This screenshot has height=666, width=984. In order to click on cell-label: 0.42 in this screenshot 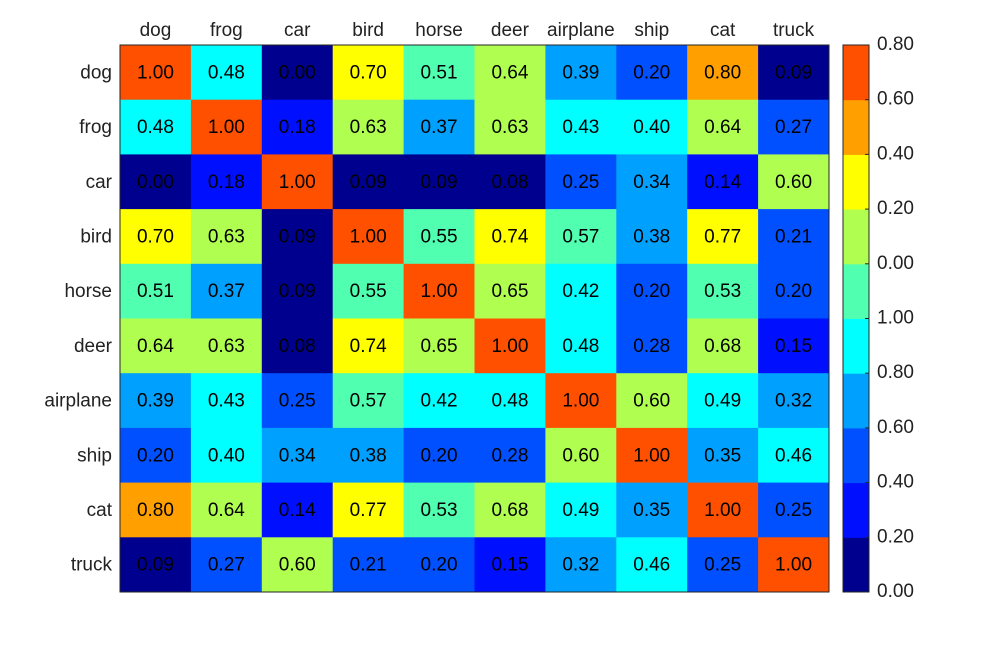, I will do `click(439, 401)`.